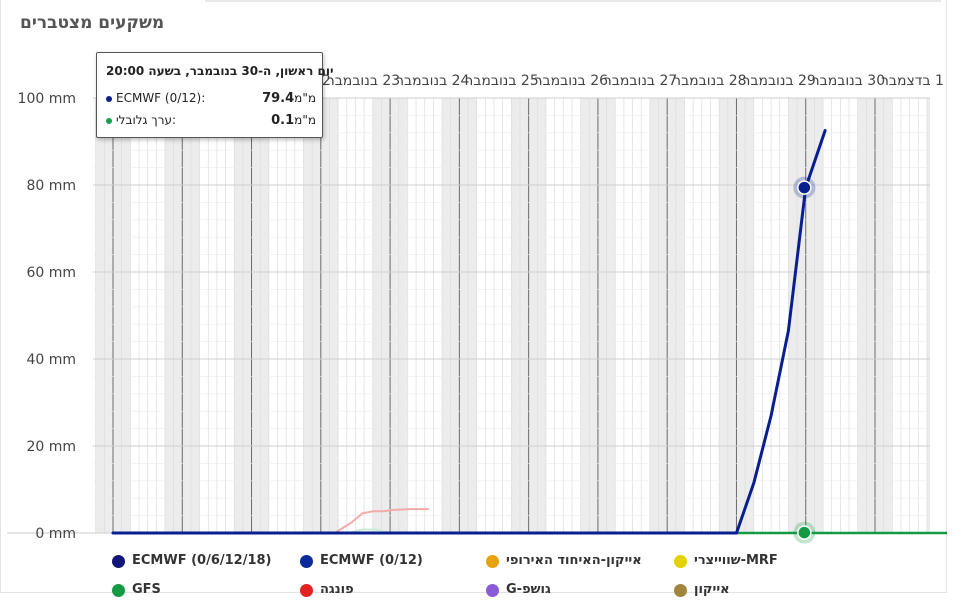  I want to click on tooltip-value: 0.1, so click(283, 120).